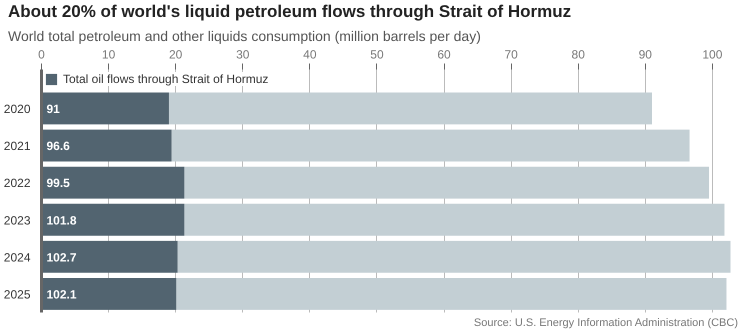 Image resolution: width=747 pixels, height=334 pixels. I want to click on x-tick-label: 0, so click(42, 55).